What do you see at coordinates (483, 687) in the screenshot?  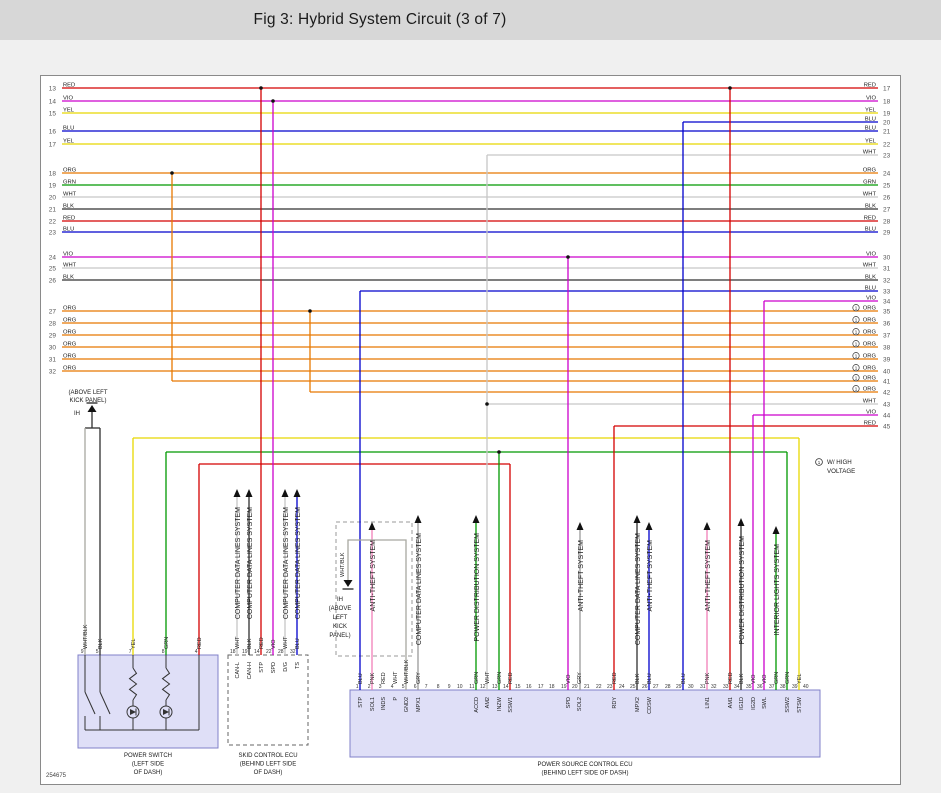 I see `pin-number: 12` at bounding box center [483, 687].